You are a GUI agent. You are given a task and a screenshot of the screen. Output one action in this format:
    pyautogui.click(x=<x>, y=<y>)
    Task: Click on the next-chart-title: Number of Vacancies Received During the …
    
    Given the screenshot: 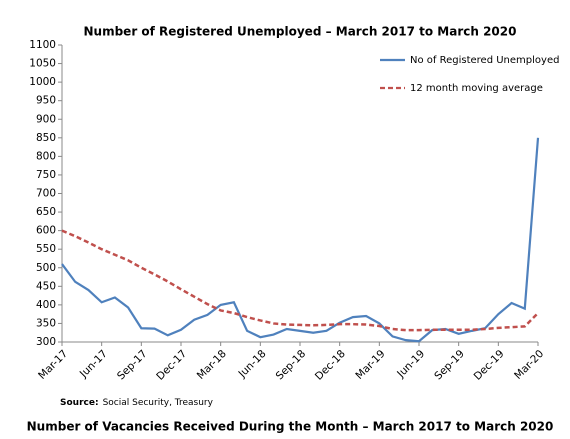 What is the action you would take?
    pyautogui.click(x=290, y=427)
    